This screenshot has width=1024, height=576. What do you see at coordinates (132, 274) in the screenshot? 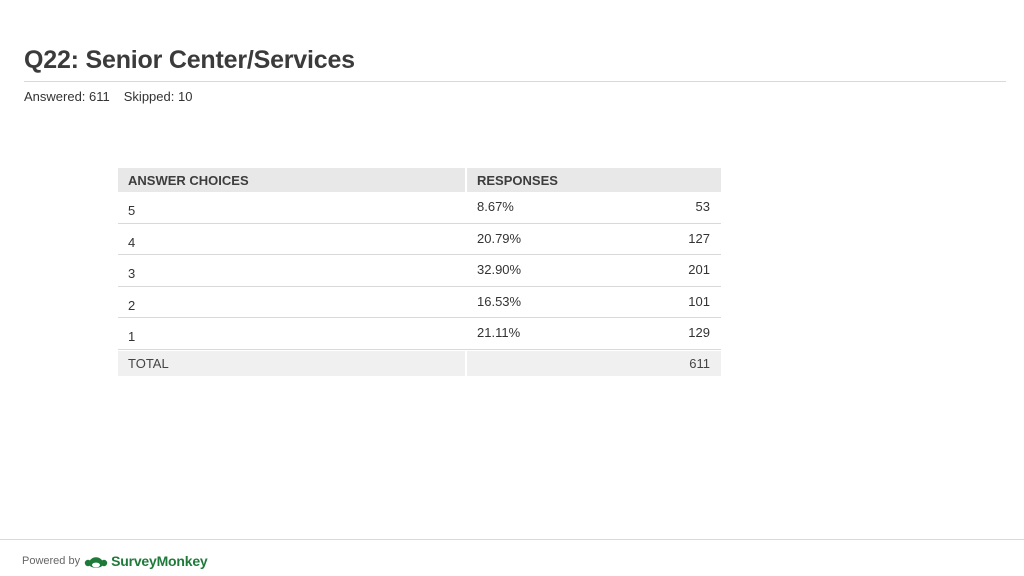
I see `answer-choice: 3` at bounding box center [132, 274].